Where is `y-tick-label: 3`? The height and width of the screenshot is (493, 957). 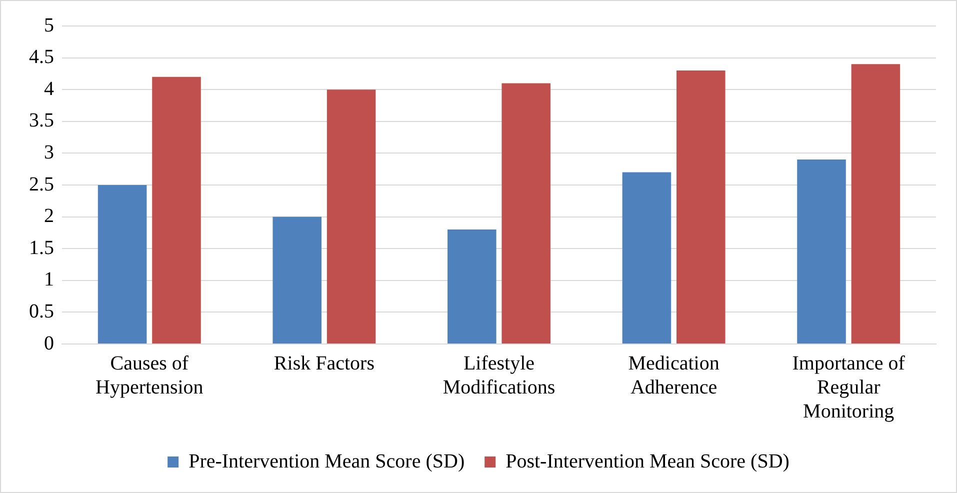 y-tick-label: 3 is located at coordinates (49, 152).